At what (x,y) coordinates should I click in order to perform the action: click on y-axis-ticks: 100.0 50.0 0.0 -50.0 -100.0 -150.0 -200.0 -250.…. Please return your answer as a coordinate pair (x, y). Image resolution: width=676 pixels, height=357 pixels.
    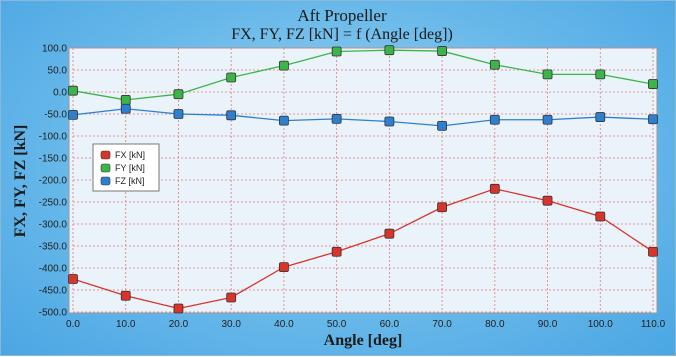
    Looking at the image, I should click on (53, 181).